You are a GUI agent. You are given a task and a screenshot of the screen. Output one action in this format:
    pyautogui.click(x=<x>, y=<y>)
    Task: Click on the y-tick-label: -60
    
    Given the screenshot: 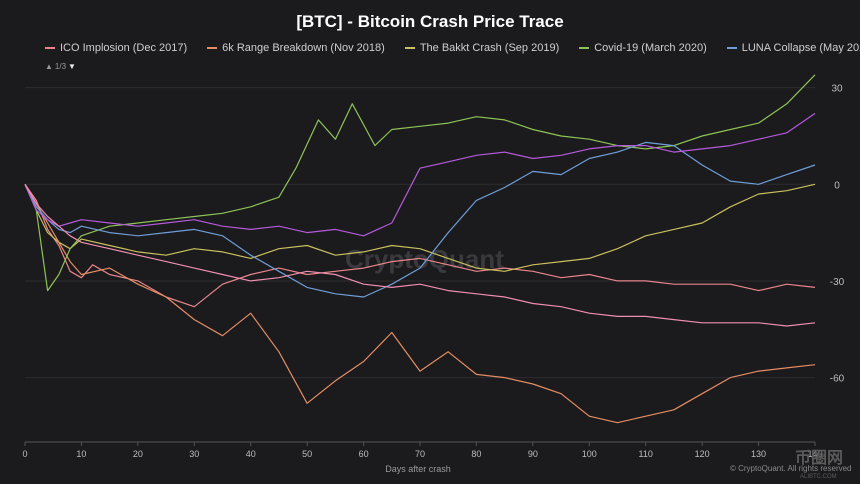 What is the action you would take?
    pyautogui.click(x=837, y=379)
    